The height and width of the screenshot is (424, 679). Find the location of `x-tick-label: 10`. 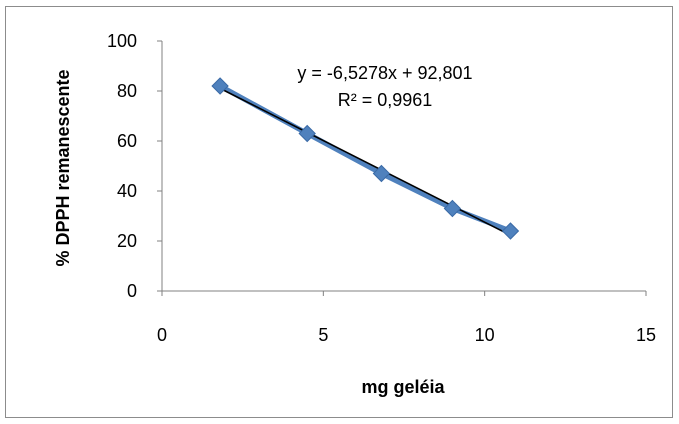

x-tick-label: 10 is located at coordinates (485, 335).